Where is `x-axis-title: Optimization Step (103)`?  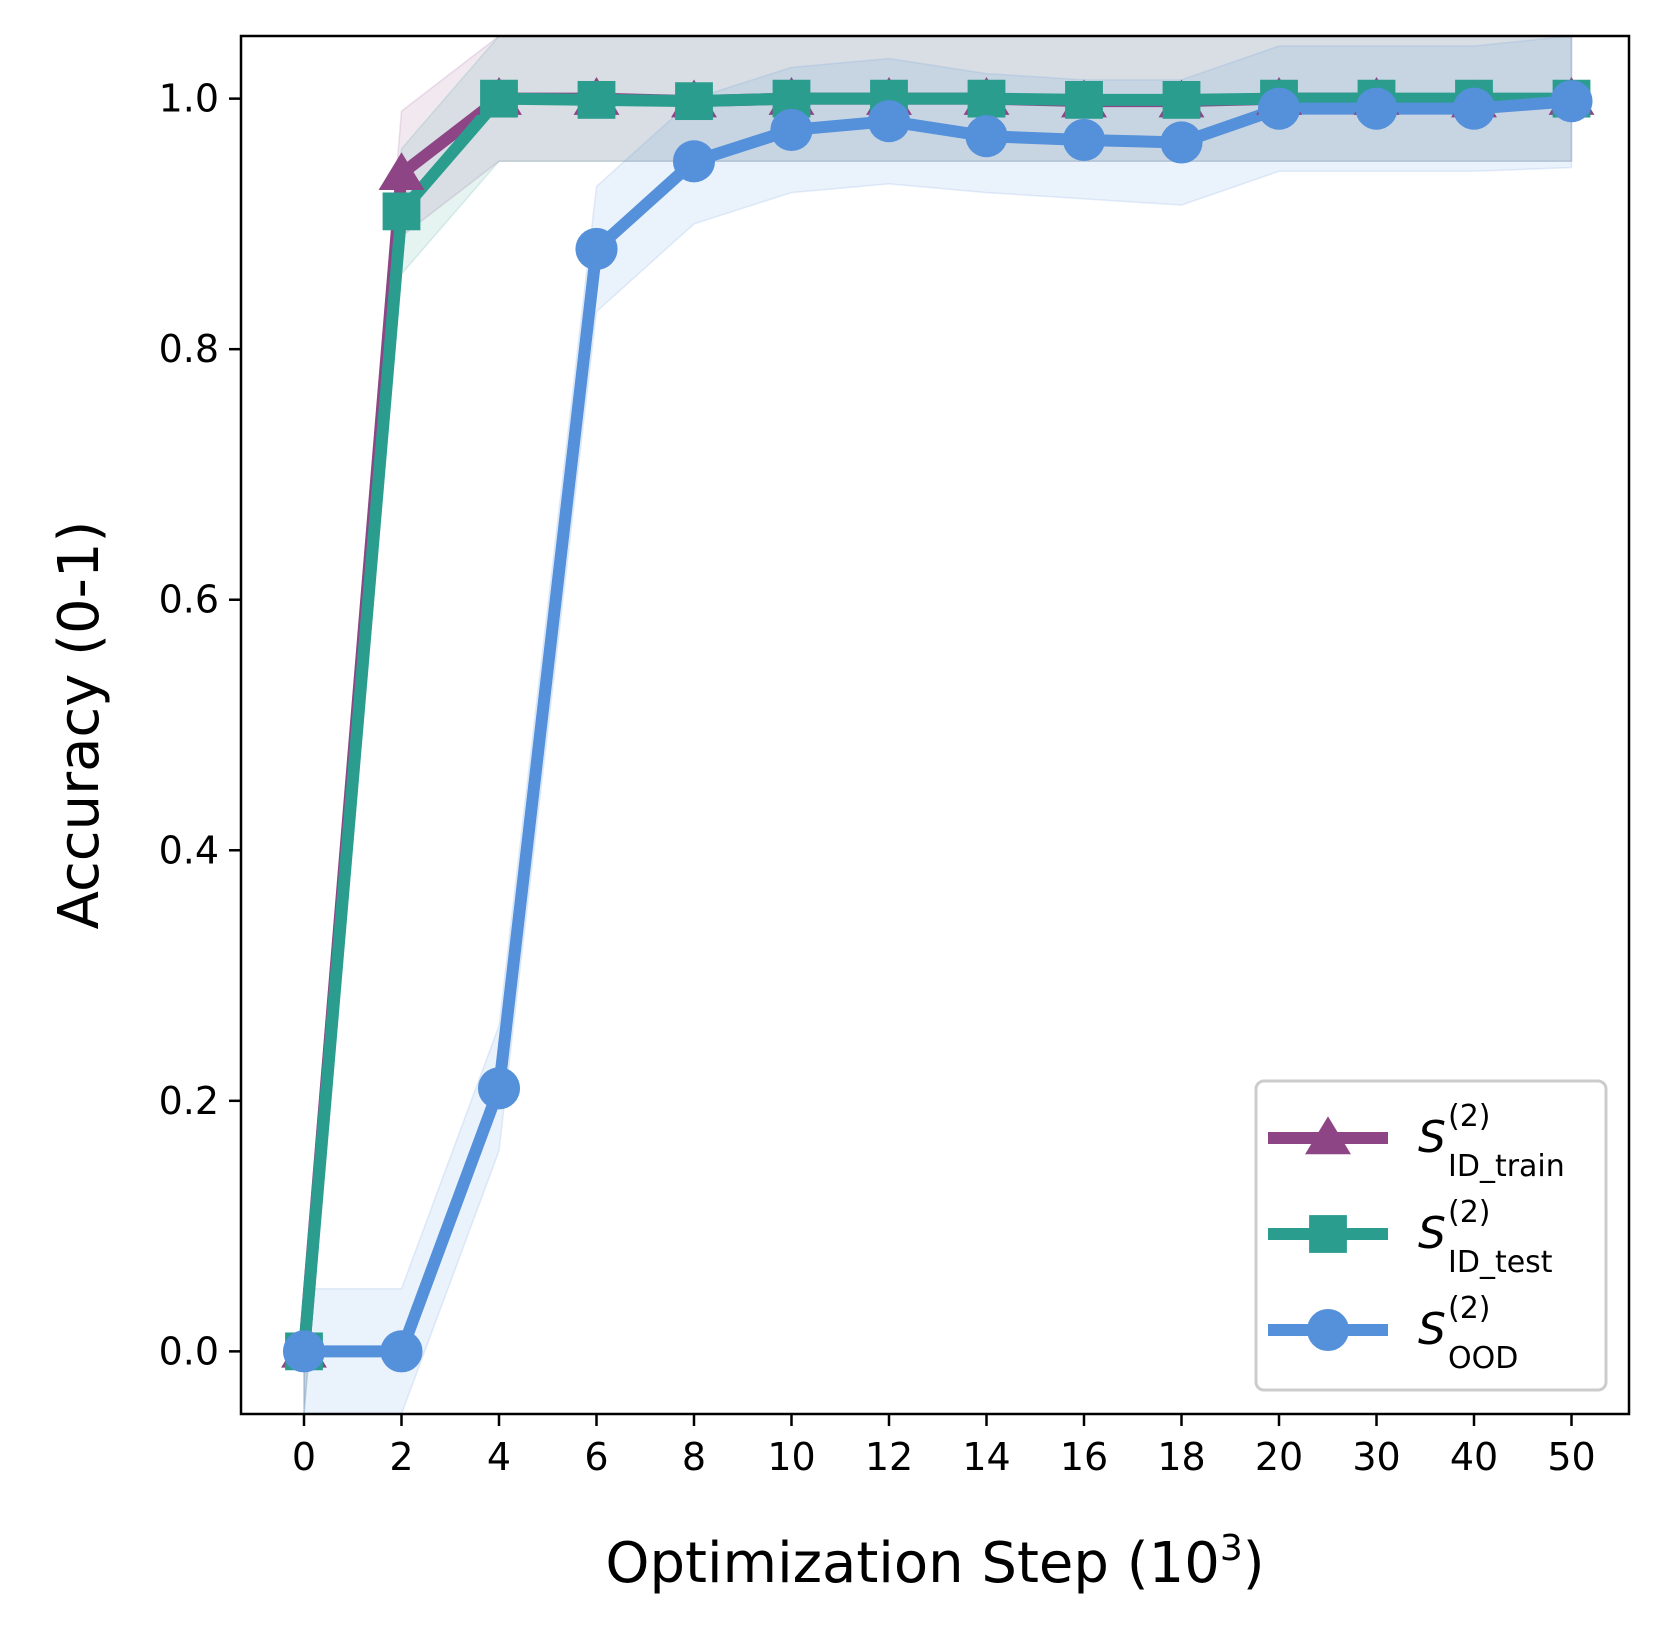
x-axis-title: Optimization Step (103) is located at coordinates (934, 1562).